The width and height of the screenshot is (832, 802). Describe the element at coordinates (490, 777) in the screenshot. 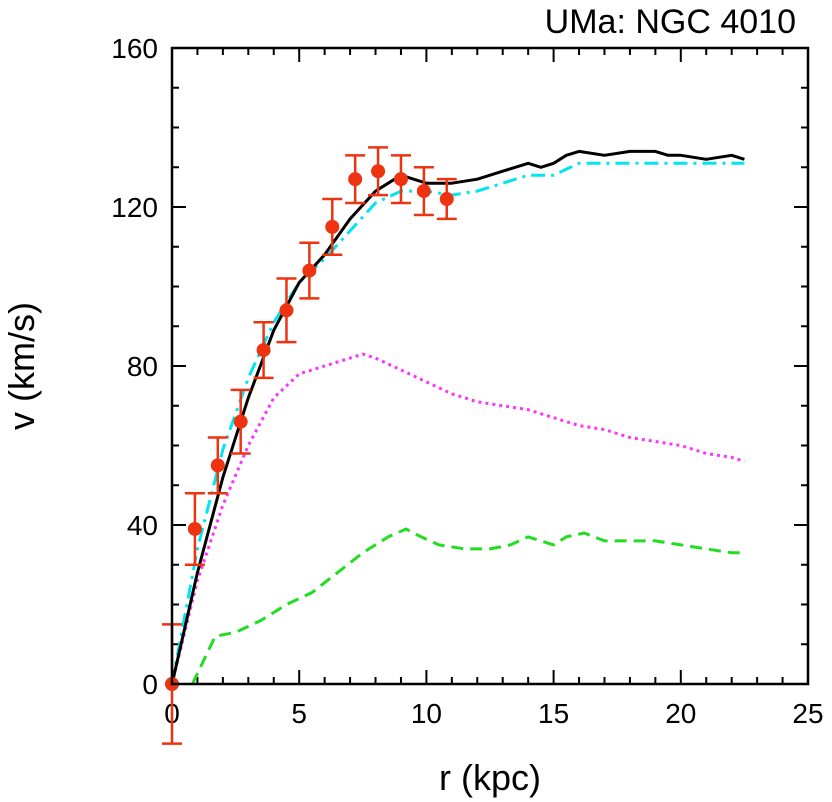

I see `x-axis-title: r (kpc)` at that location.